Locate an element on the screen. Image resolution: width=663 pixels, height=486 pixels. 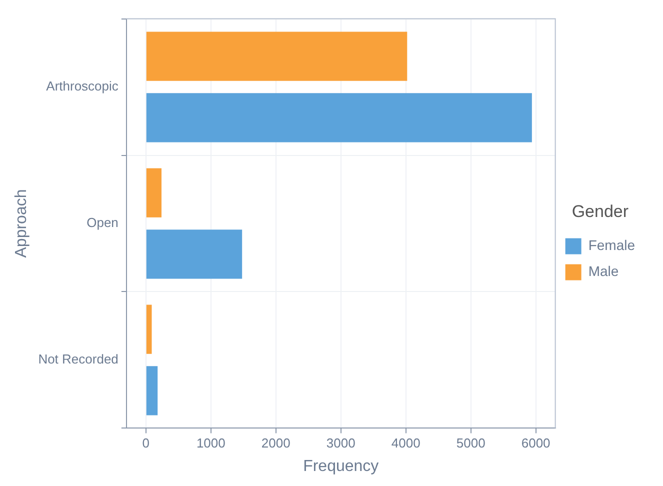
y-axis-title: Approach is located at coordinates (21, 223).